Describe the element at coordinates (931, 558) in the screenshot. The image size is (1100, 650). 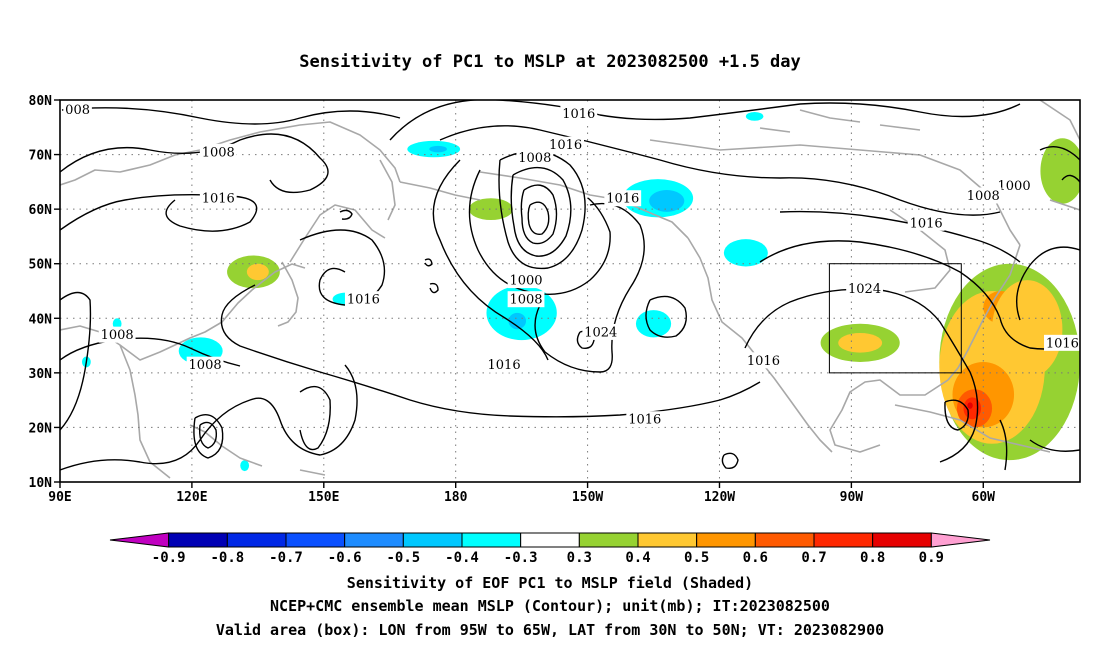
I see `colorbar-label: 0.9` at that location.